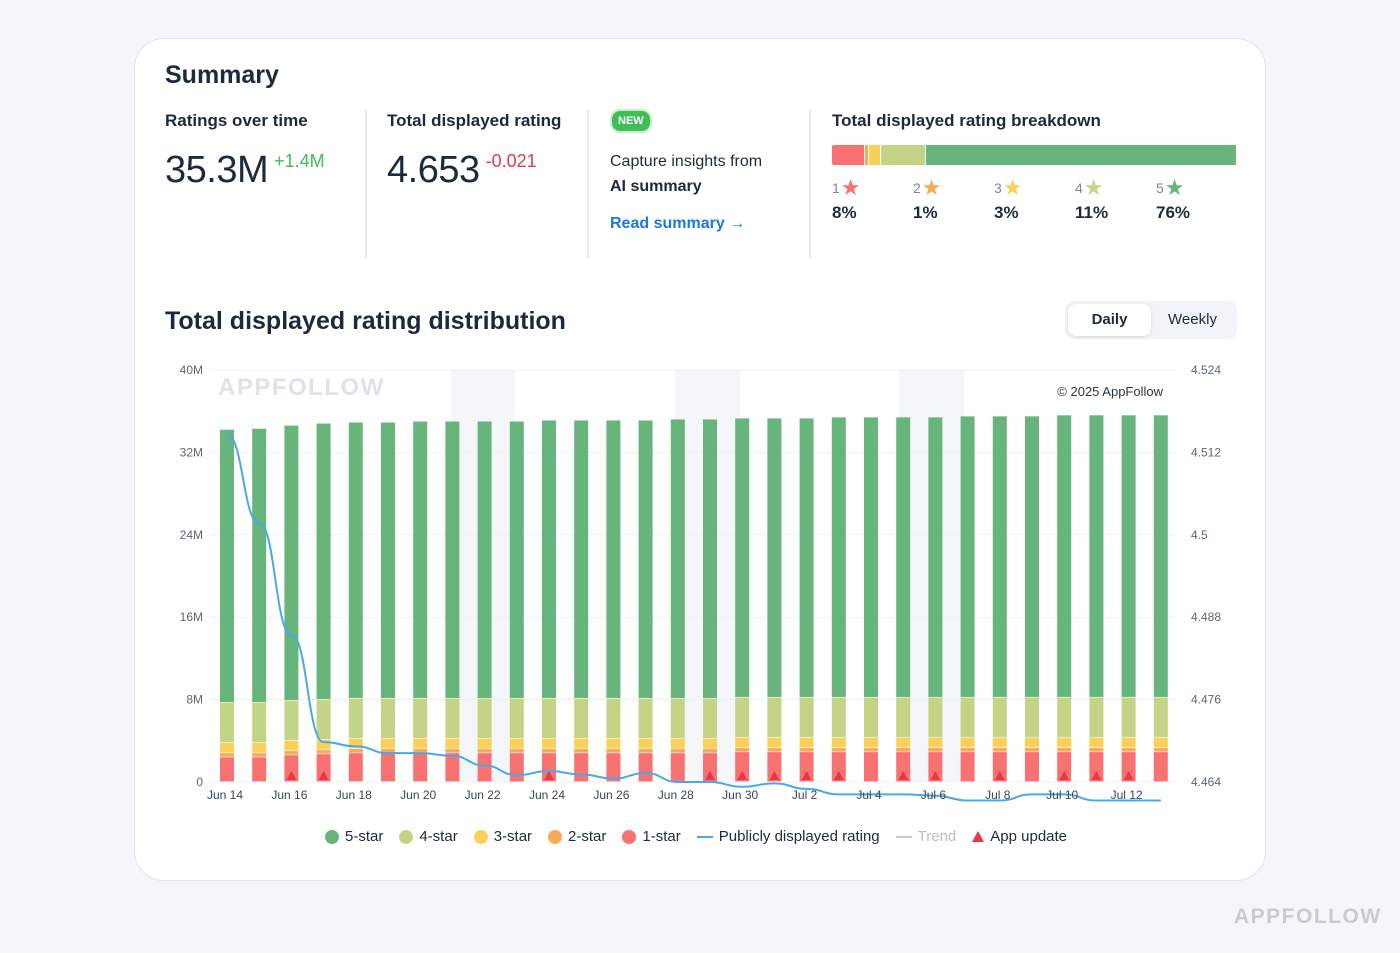 The image size is (1400, 953). What do you see at coordinates (917, 188) in the screenshot?
I see `star-number: 2` at bounding box center [917, 188].